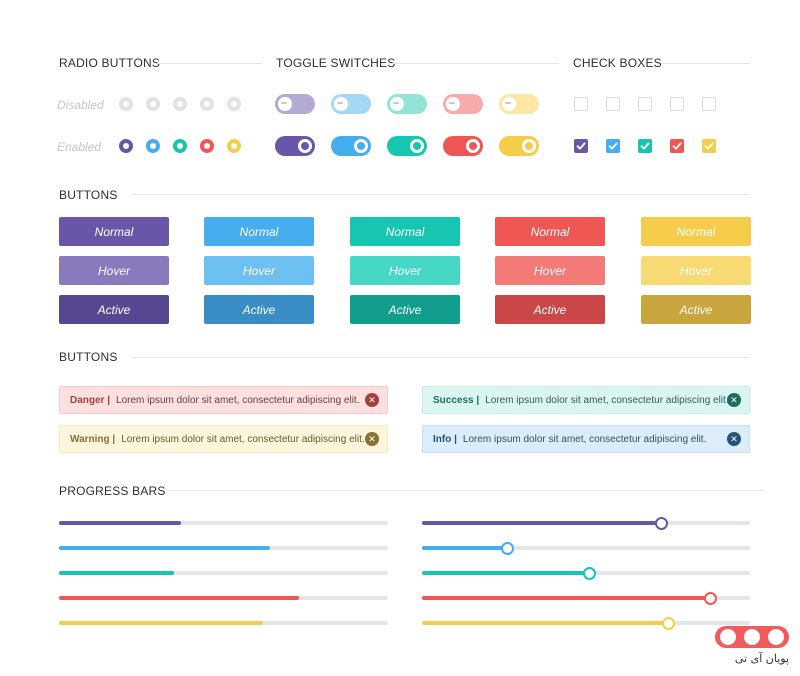  Describe the element at coordinates (93, 439) in the screenshot. I see `alert-kind: Warning |` at that location.